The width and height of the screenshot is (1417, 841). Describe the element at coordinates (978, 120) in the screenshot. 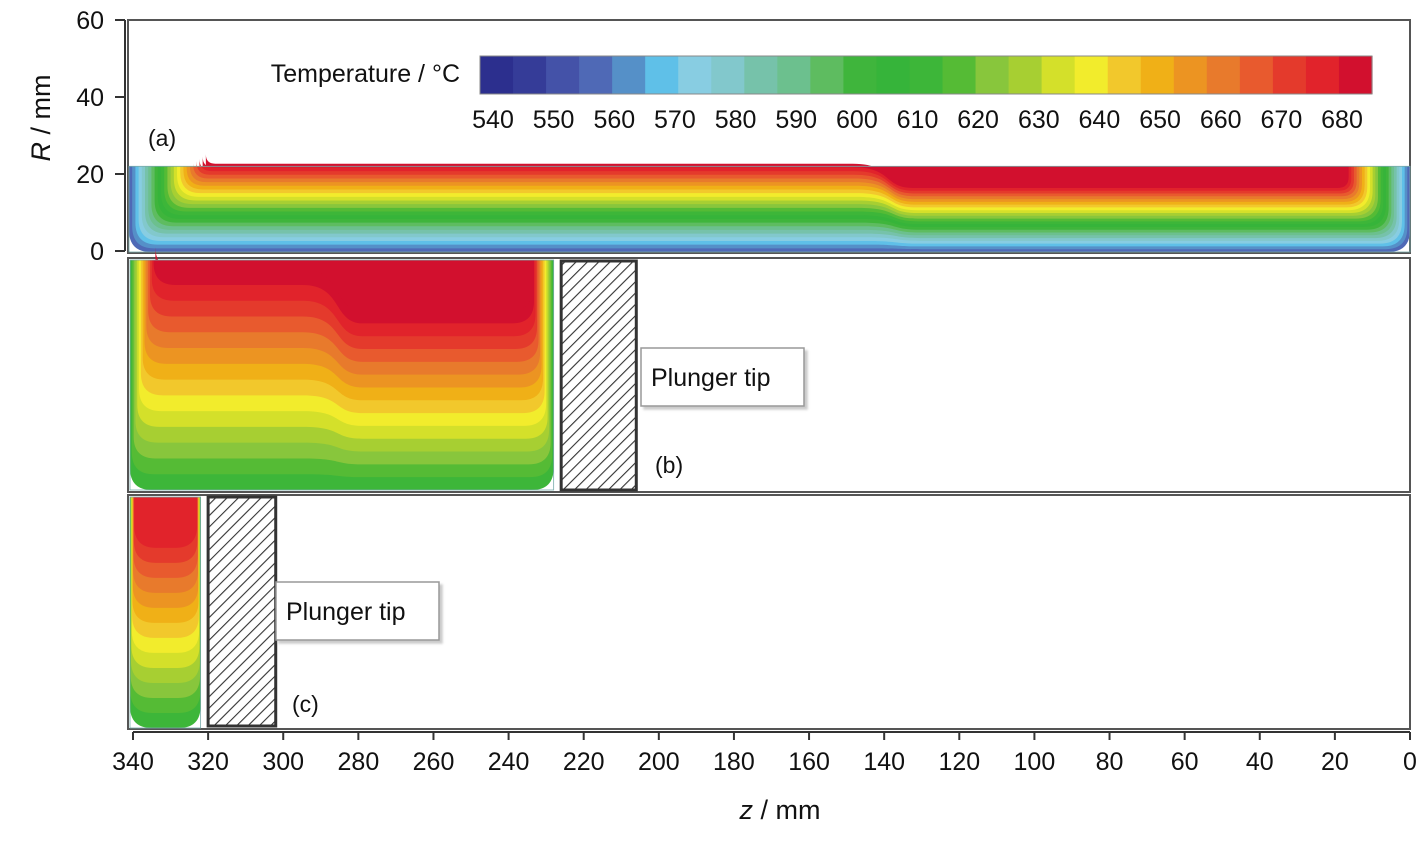

I see `colorbar-tick-label: 620` at that location.